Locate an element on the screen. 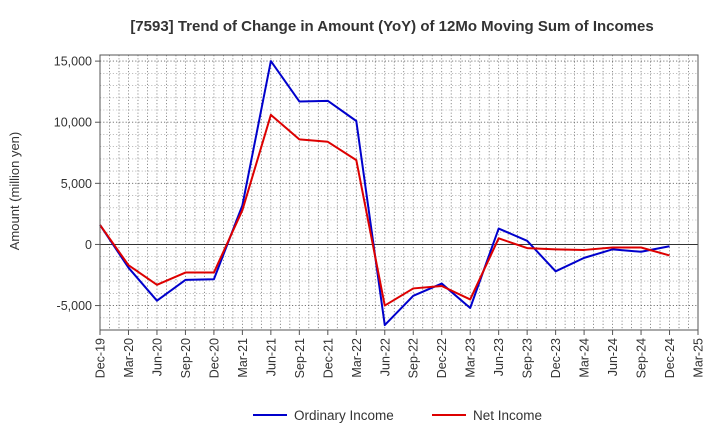 This screenshot has width=720, height=440. y-tick-label: 15,000 is located at coordinates (73, 62).